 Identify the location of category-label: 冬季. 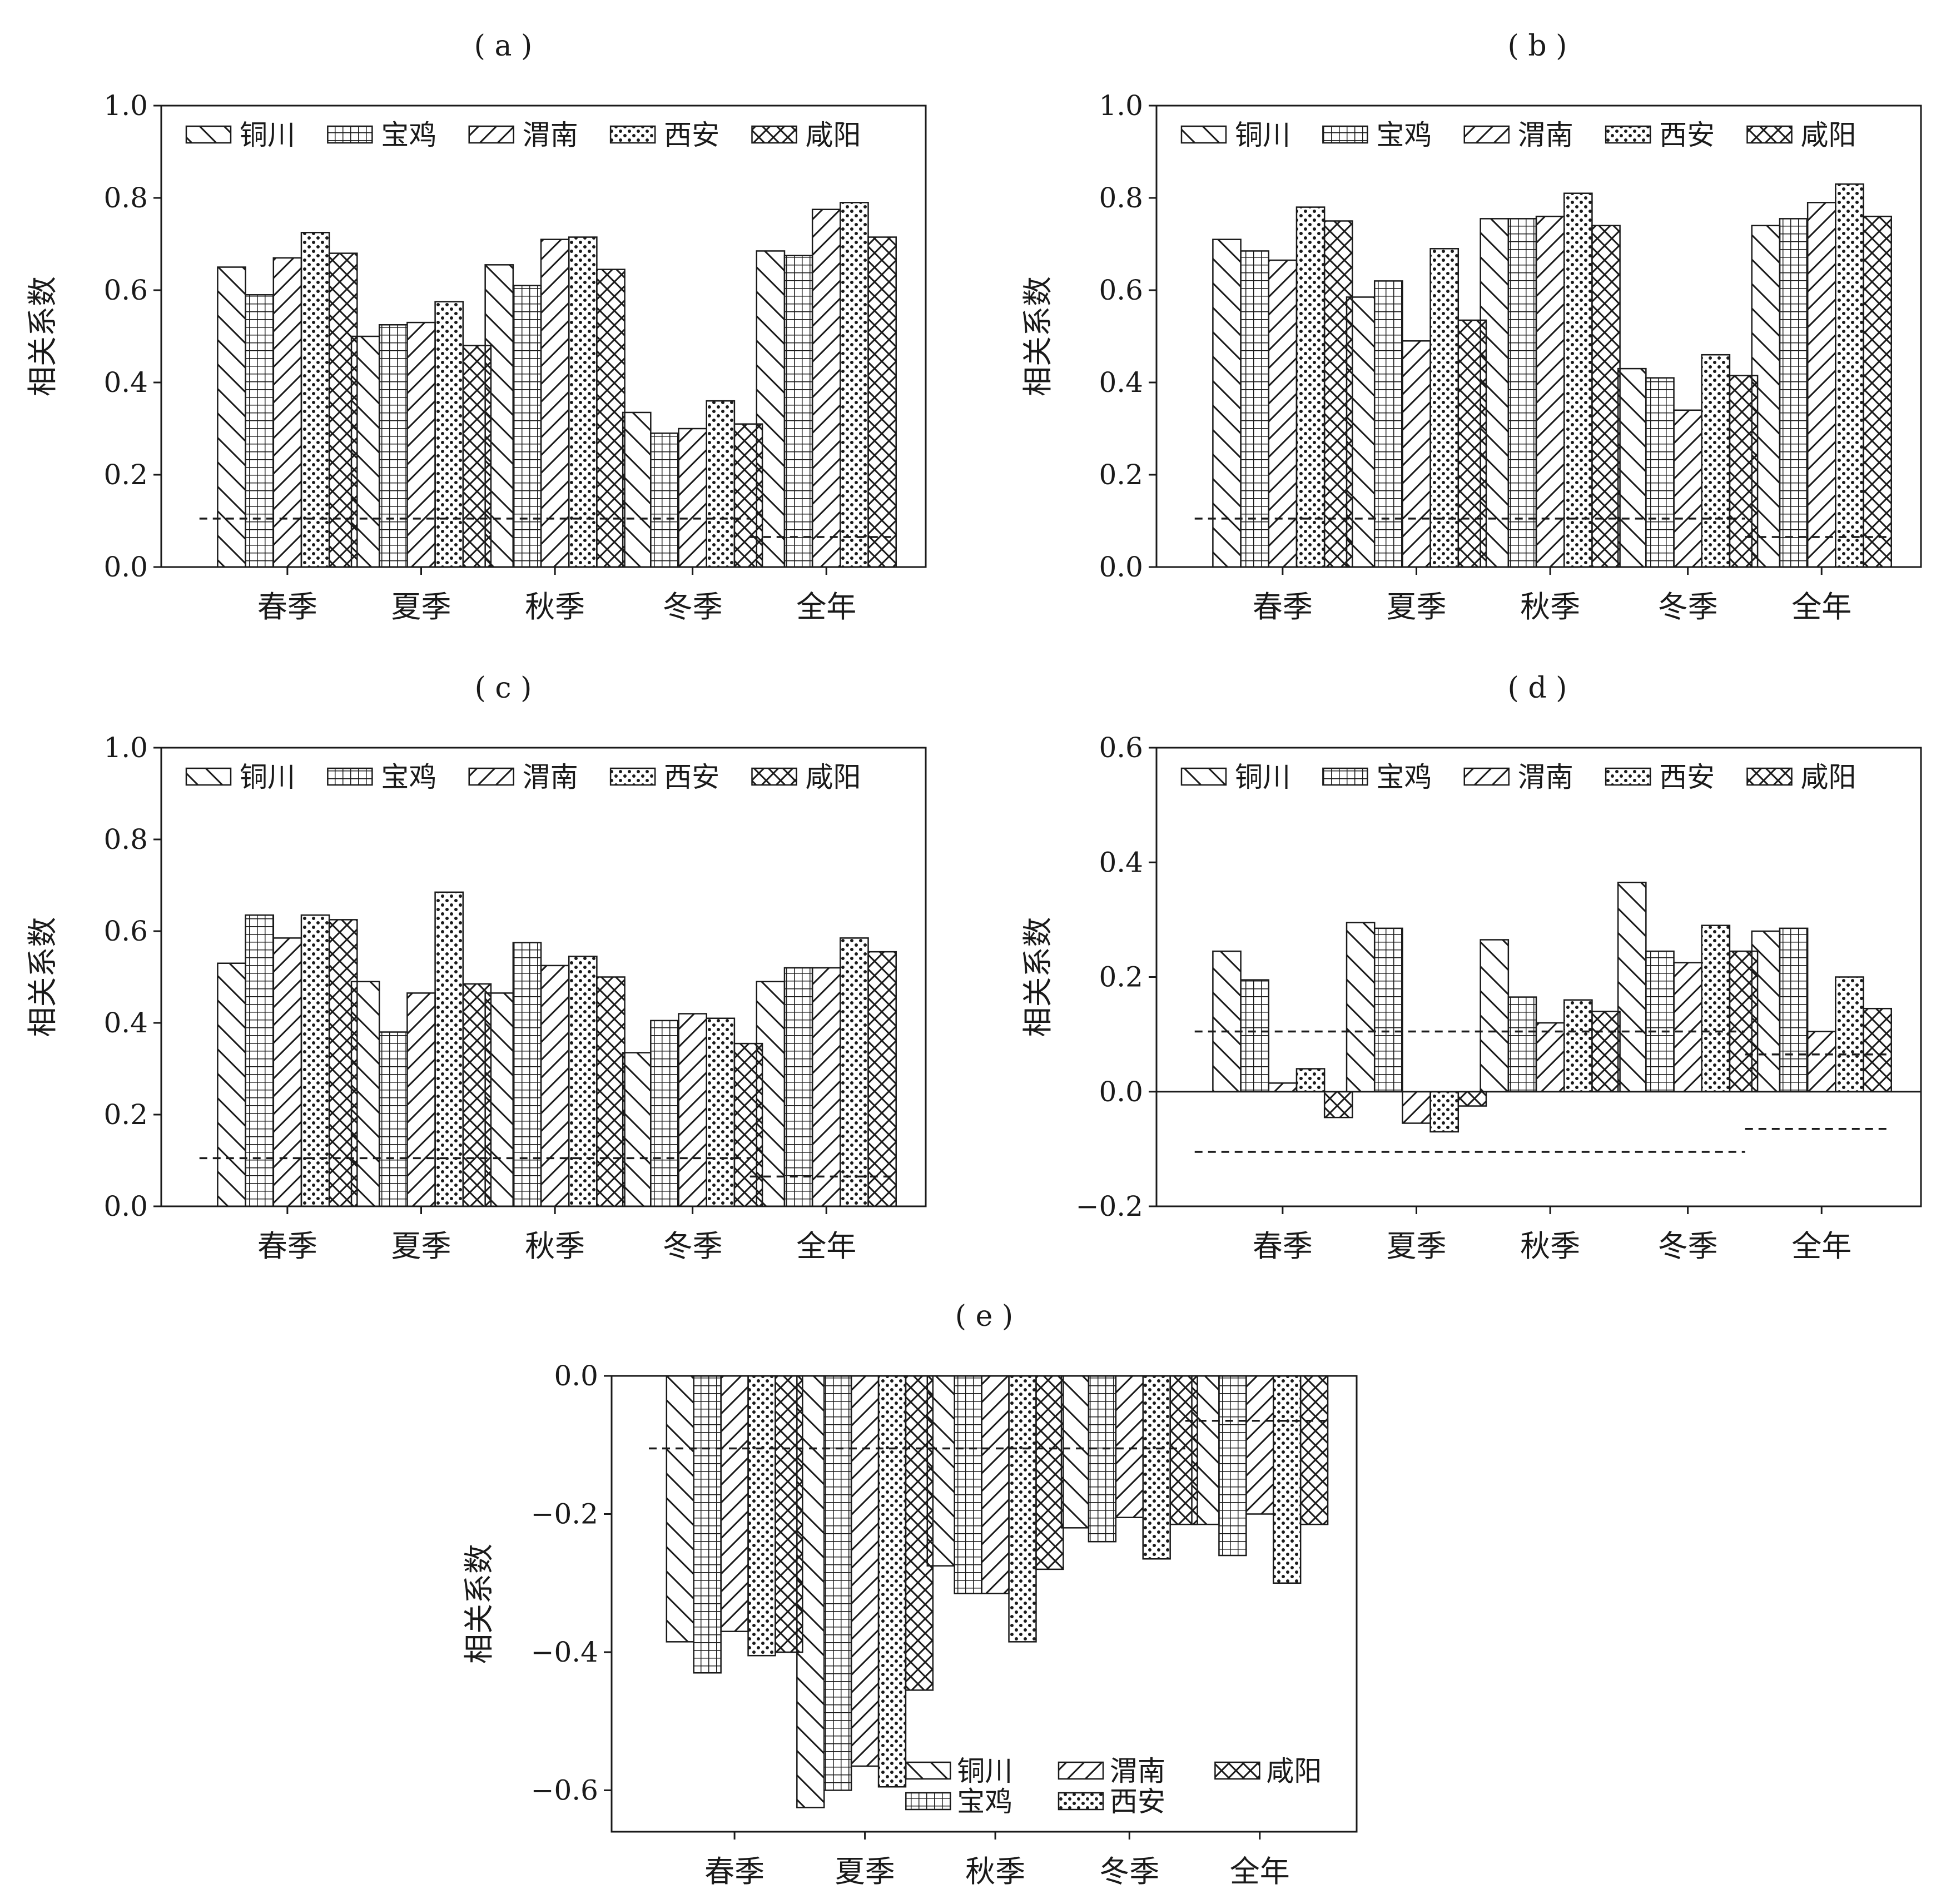
(1688, 1246).